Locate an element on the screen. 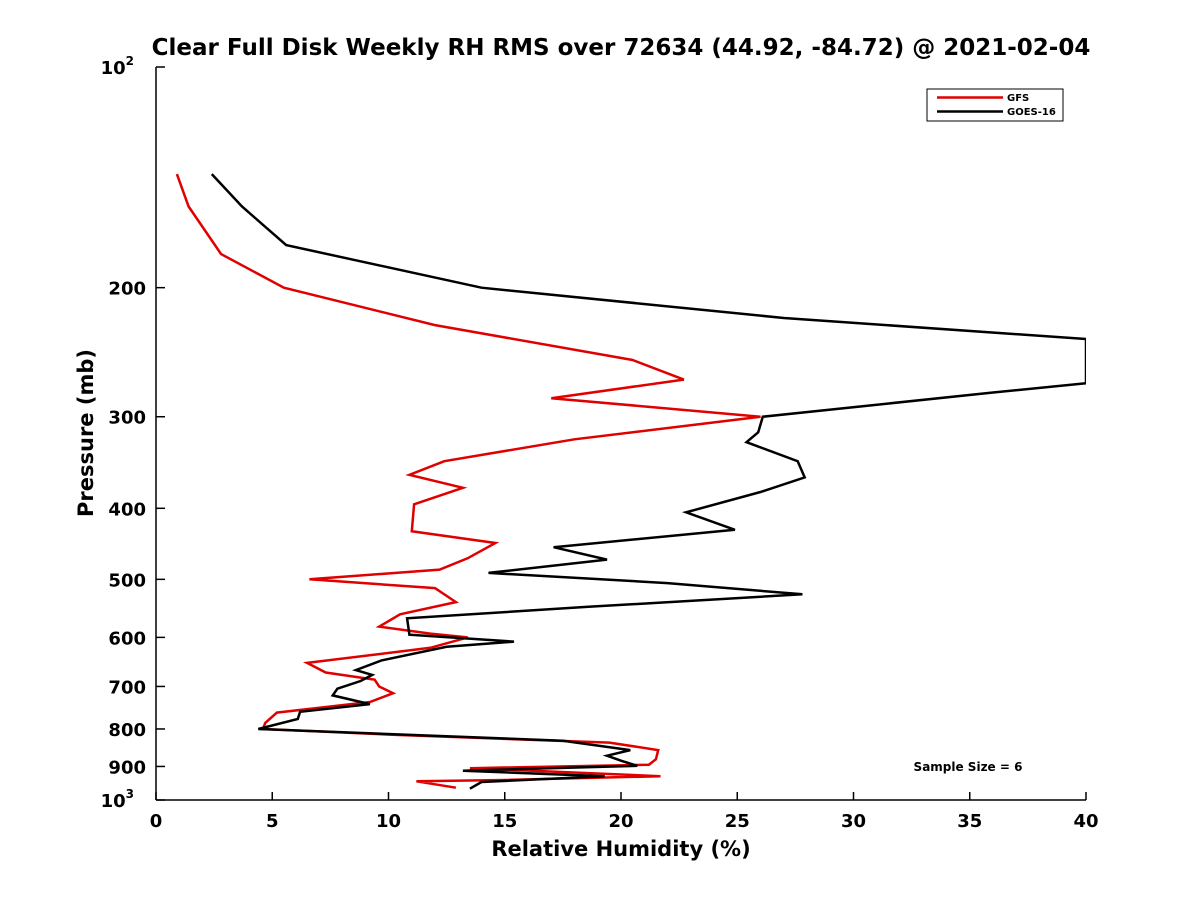  x-axis-label: Relative Humidity (%) is located at coordinates (620, 849).